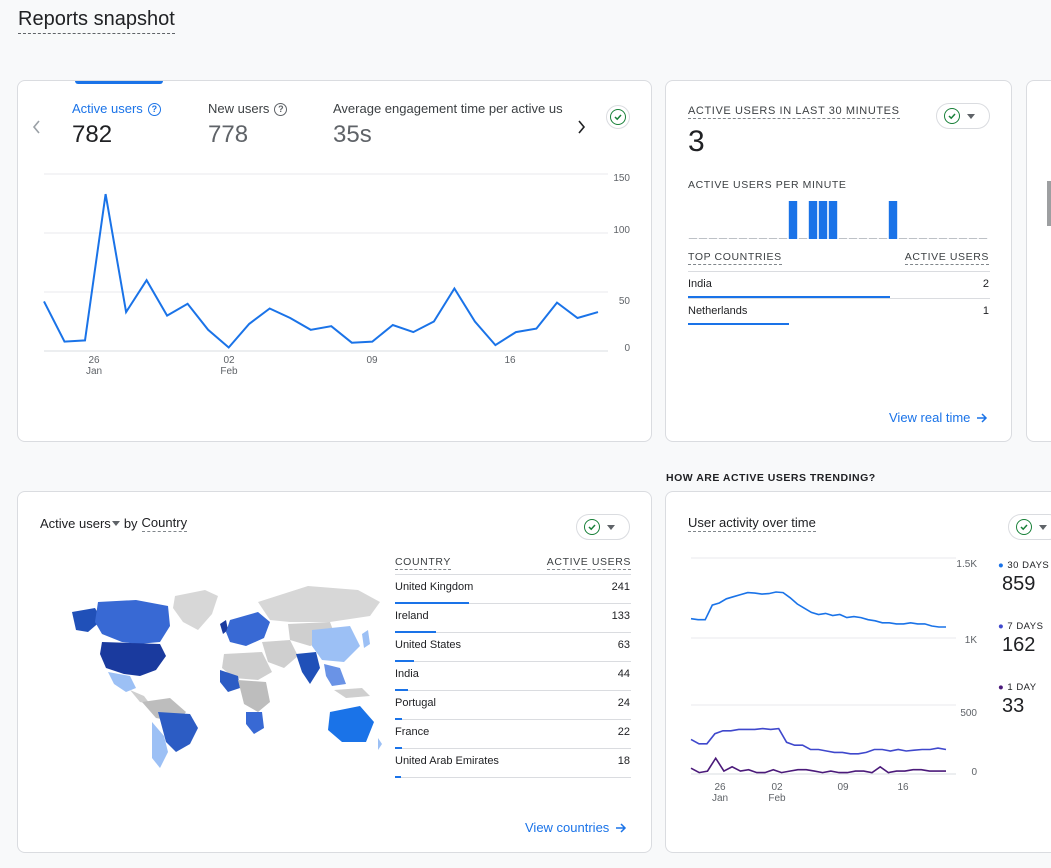 This screenshot has height=868, width=1051. What do you see at coordinates (513, 734) in the screenshot?
I see `geo-table-row: France 22` at bounding box center [513, 734].